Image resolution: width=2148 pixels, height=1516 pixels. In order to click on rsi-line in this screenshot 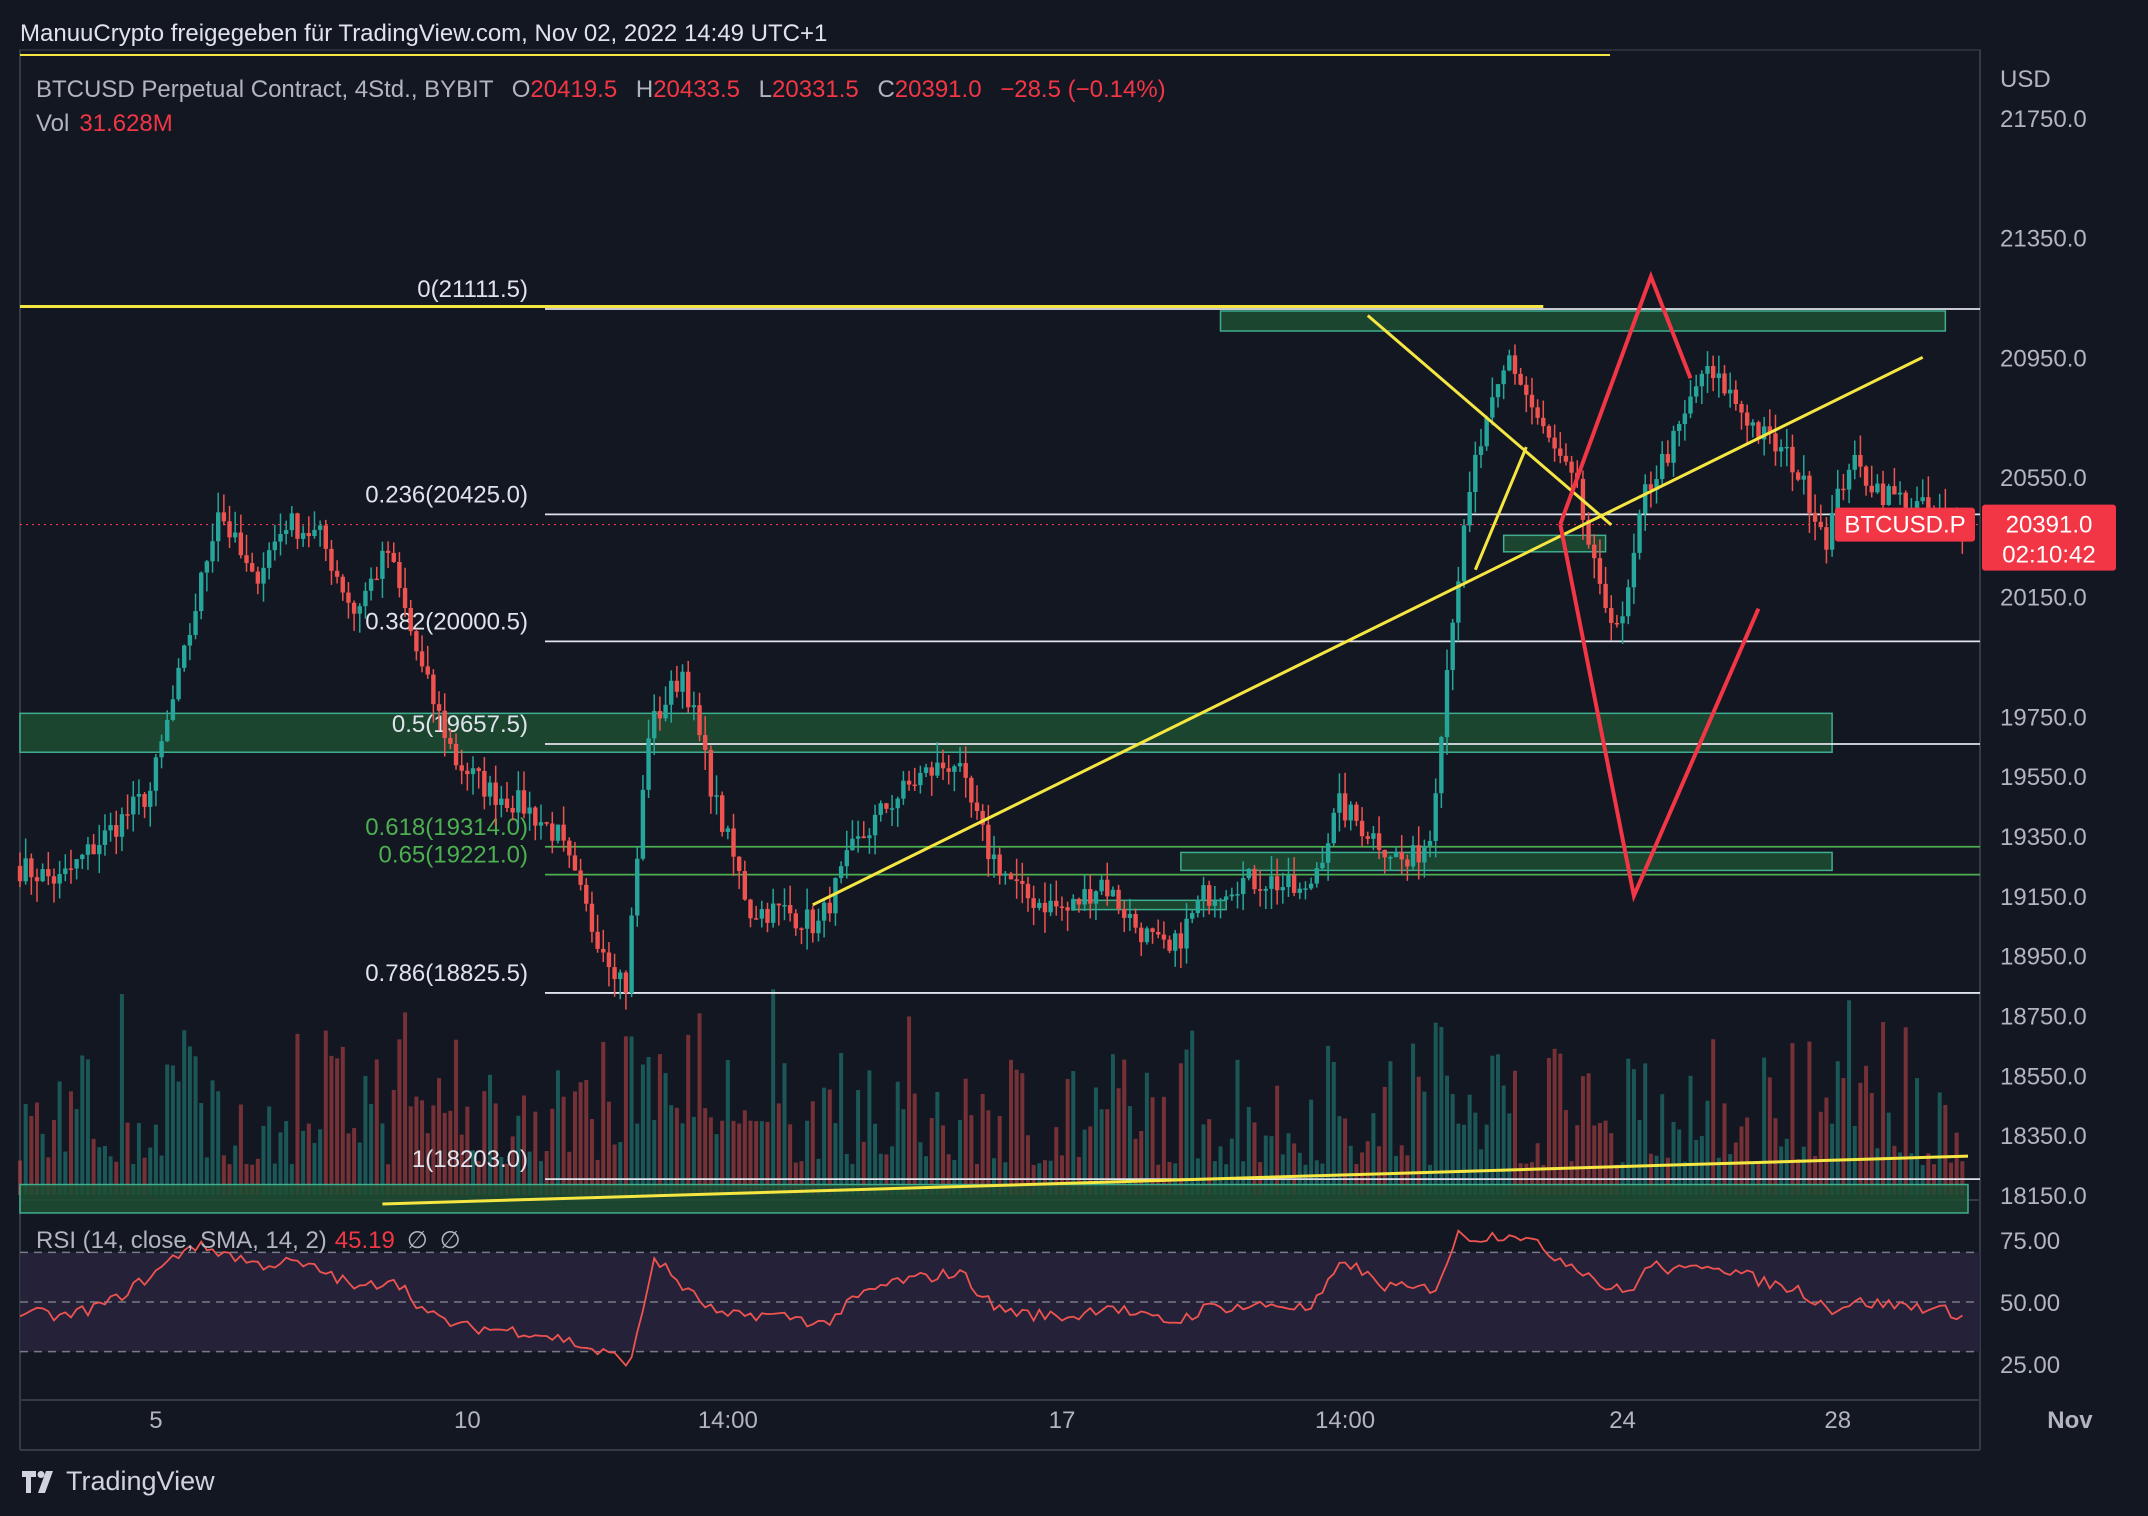, I will do `click(991, 1298)`.